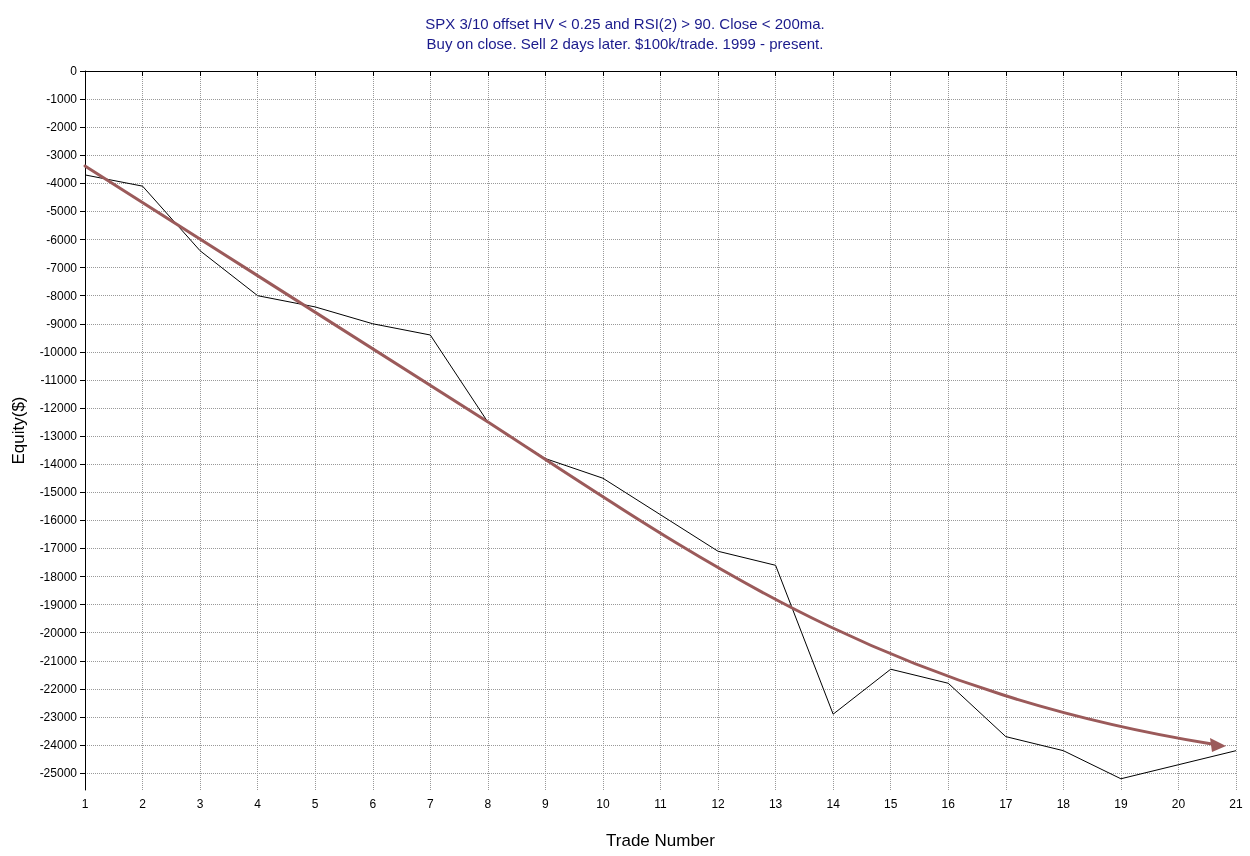 The height and width of the screenshot is (856, 1250). What do you see at coordinates (58, 660) in the screenshot?
I see `y-tick-label: -21000` at bounding box center [58, 660].